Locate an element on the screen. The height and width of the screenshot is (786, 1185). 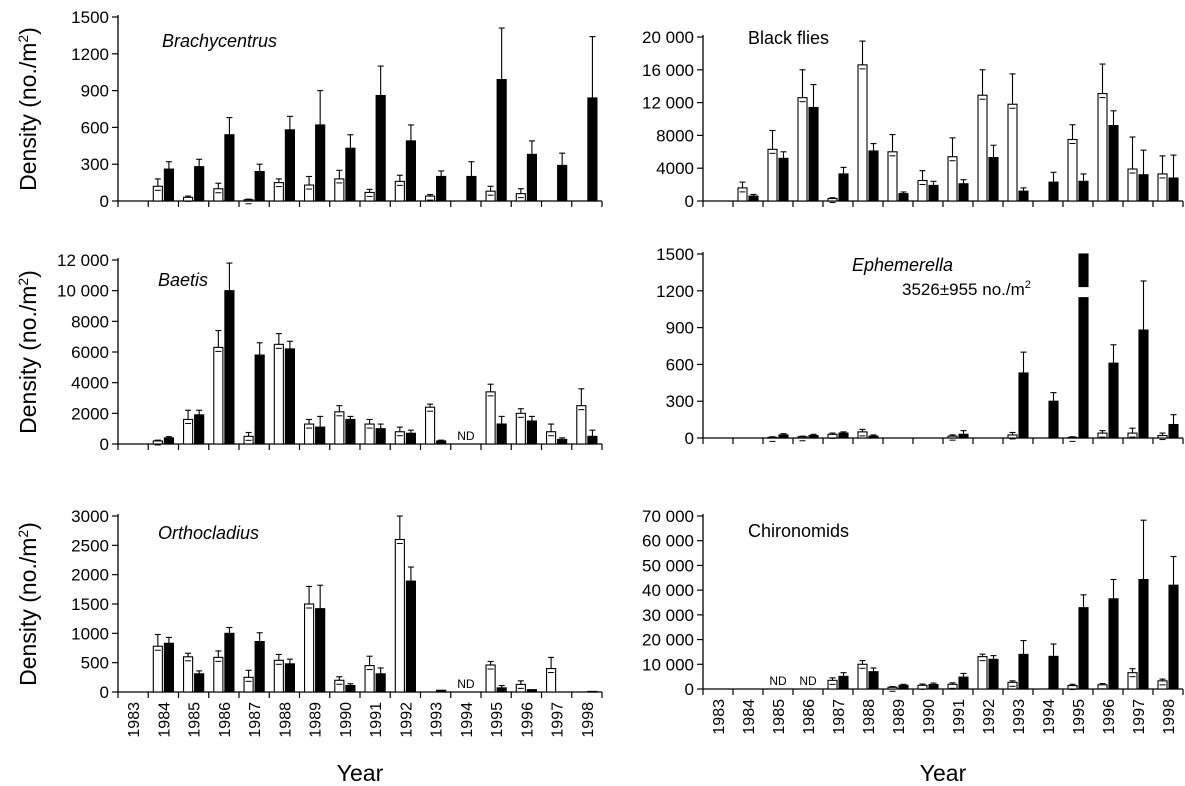
panel-black-flies: 0 4000 8000 12 000 16 000 20 000 Black flies is located at coordinates (913, 119).